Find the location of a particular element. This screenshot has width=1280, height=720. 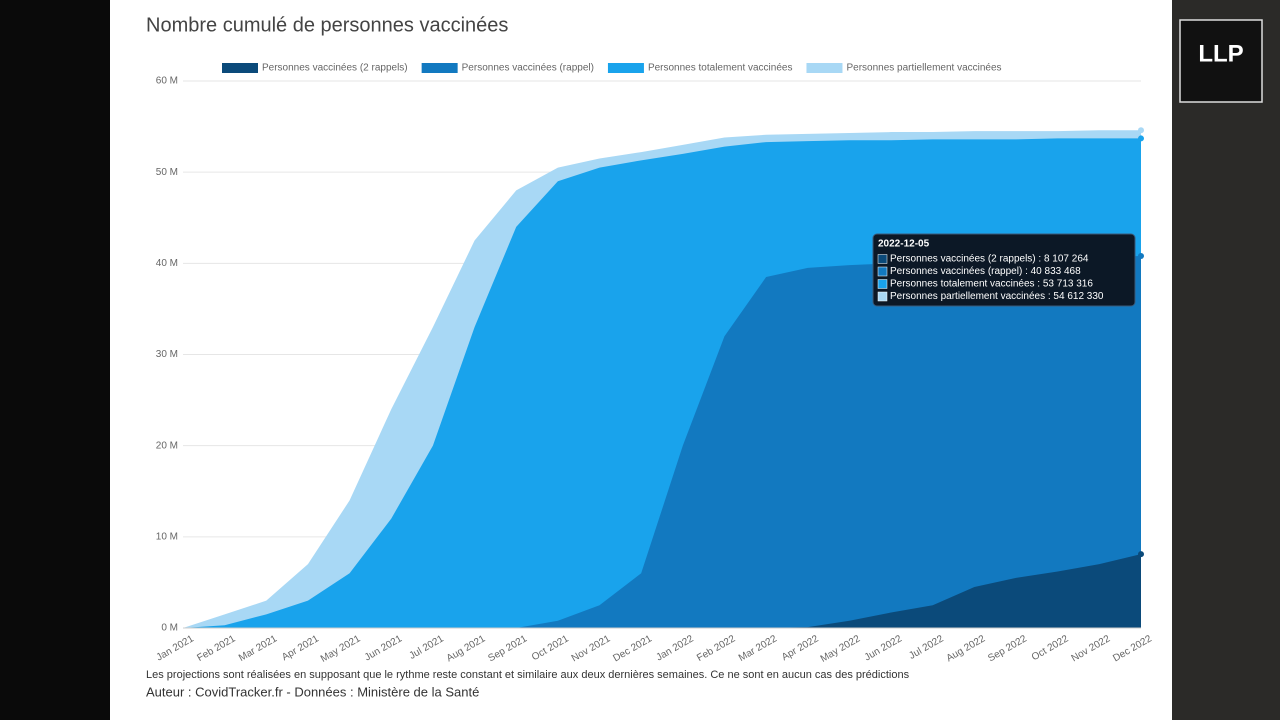

y-tick-label: 60 M is located at coordinates (167, 81).